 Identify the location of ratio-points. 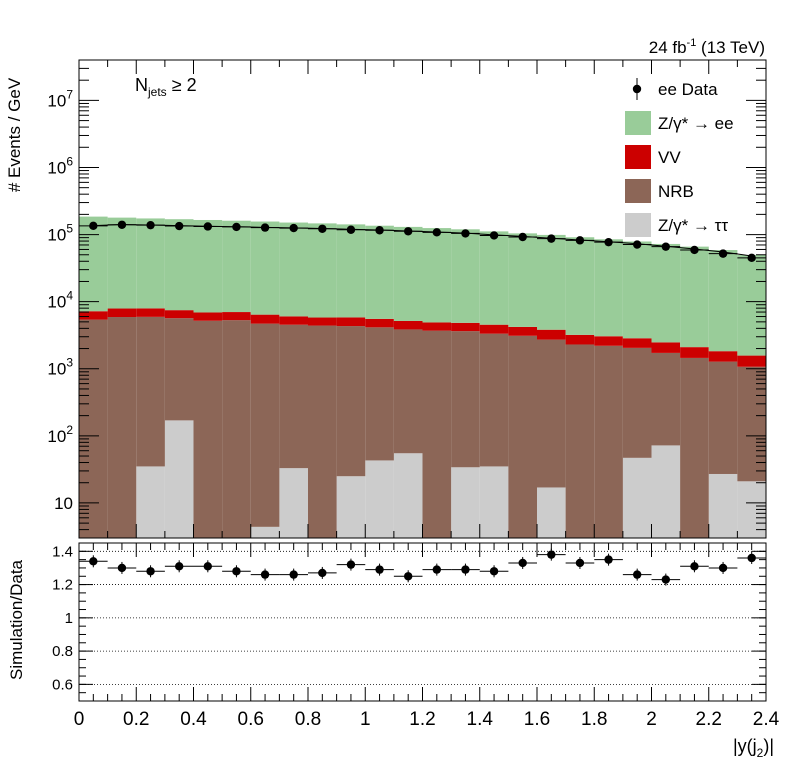
(422, 567).